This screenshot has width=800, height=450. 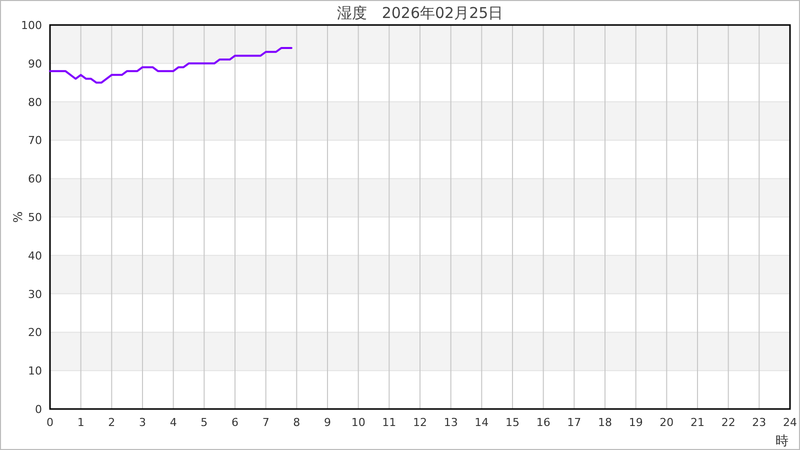 What do you see at coordinates (697, 422) in the screenshot?
I see `x-tick-label: 21` at bounding box center [697, 422].